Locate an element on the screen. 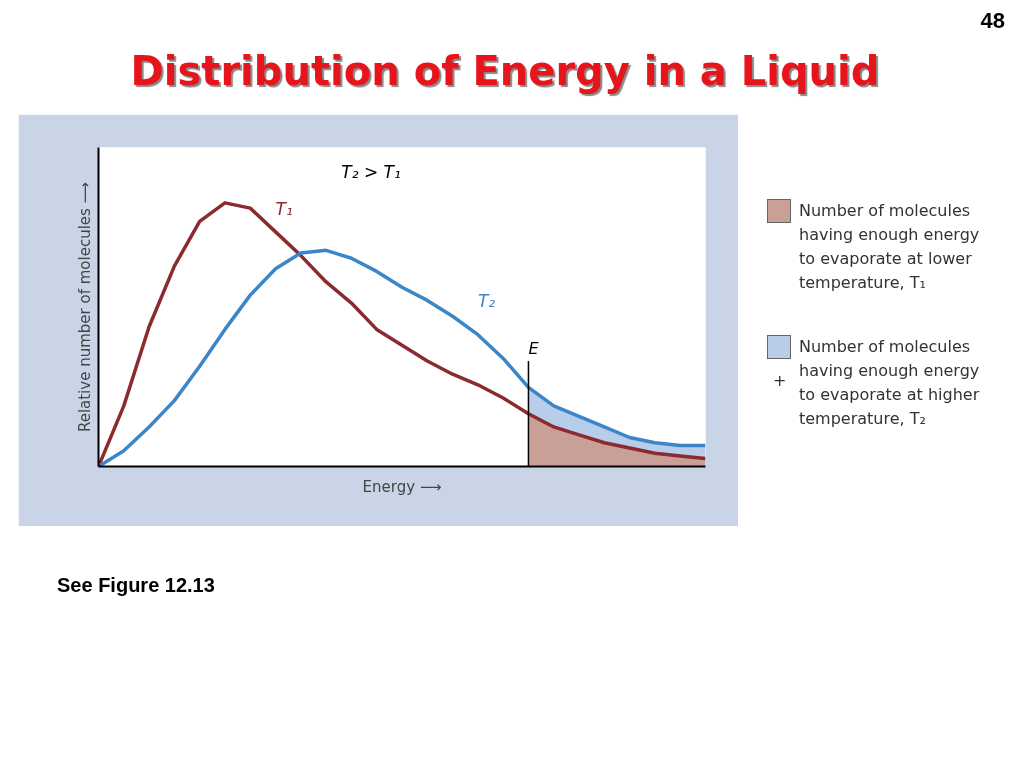 Image resolution: width=1024 pixels, height=768 pixels. text: Number of molecules having enough energy to evaporate at higher temperature, T₂ is located at coordinates (890, 383).